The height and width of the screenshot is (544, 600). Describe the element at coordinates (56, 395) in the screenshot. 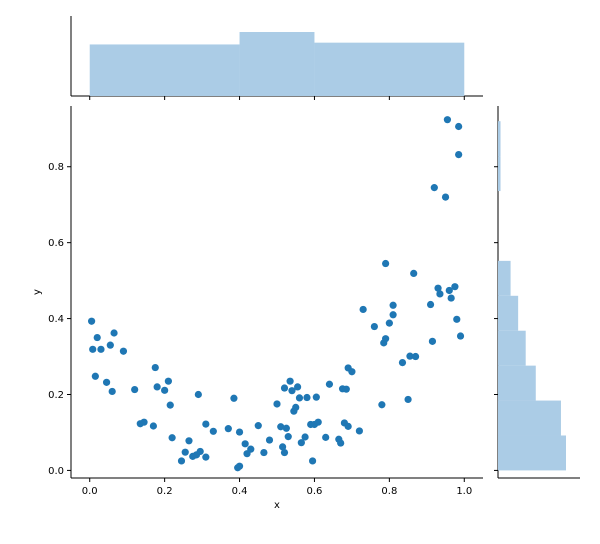

I see `y-tick-label: 0.2` at that location.